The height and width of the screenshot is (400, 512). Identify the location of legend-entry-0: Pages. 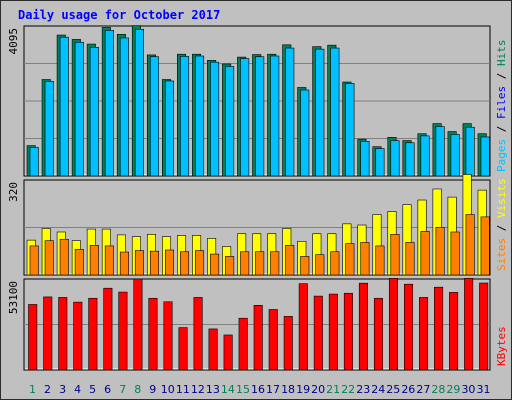
(501, 155).